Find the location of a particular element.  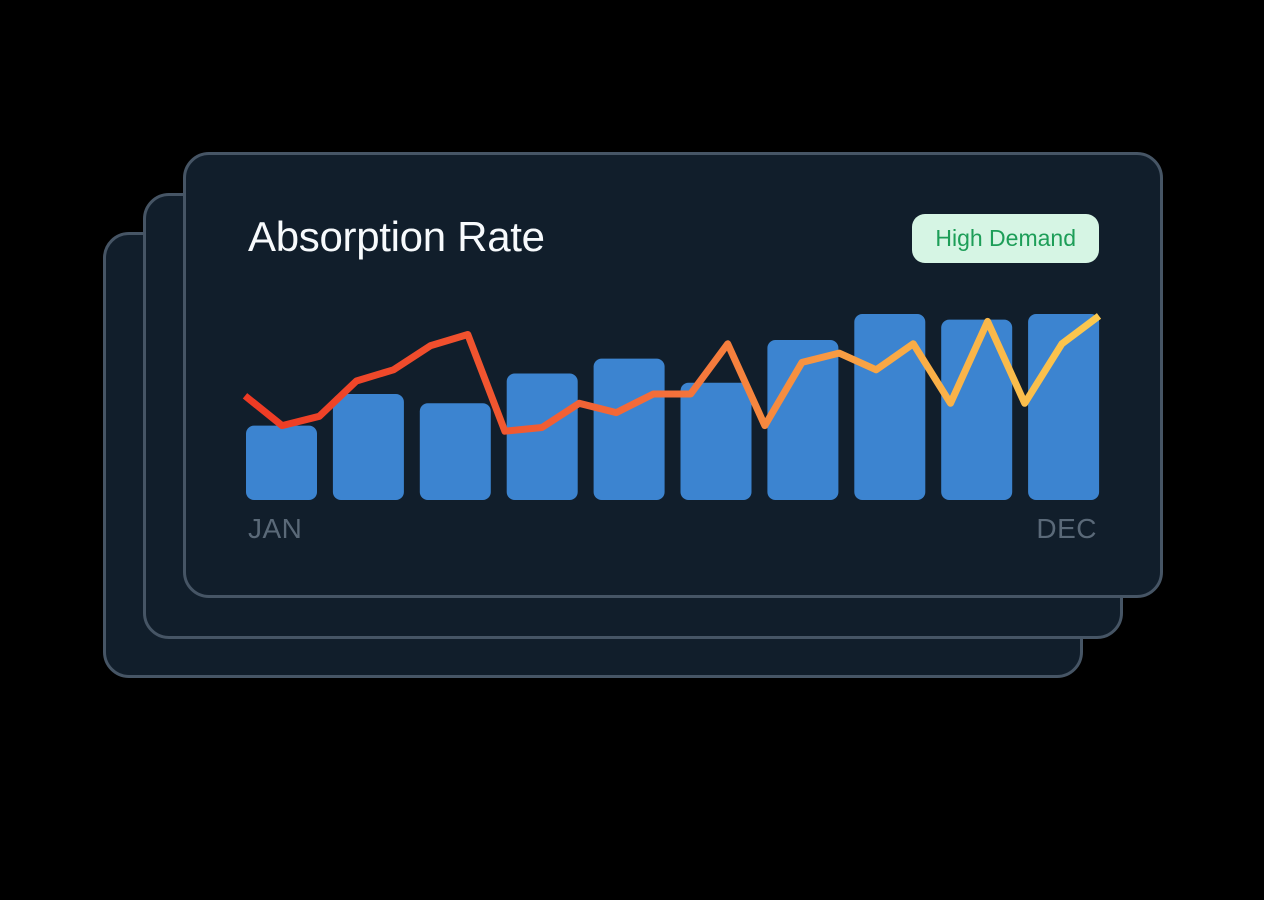

axis-label-jan: JAN is located at coordinates (275, 528).